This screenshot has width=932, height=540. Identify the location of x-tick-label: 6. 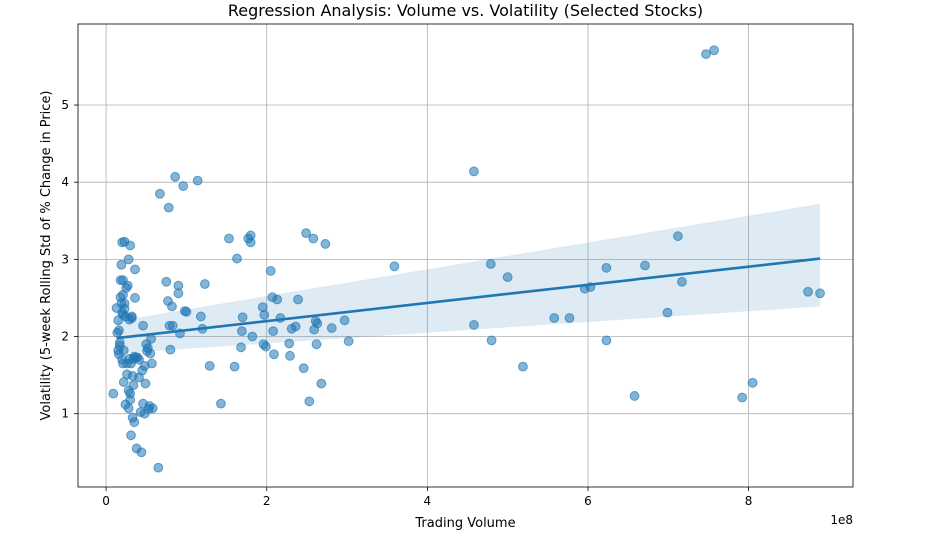
(588, 501).